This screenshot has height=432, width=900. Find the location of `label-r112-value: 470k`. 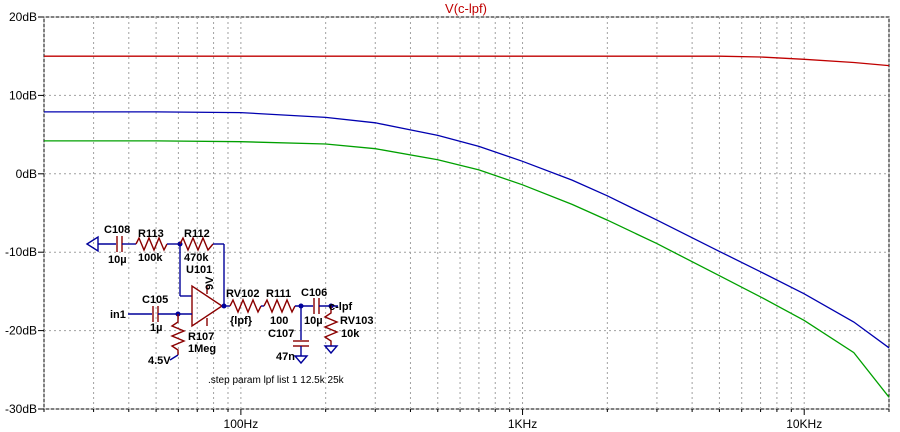

label-r112-value: 470k is located at coordinates (196, 258).